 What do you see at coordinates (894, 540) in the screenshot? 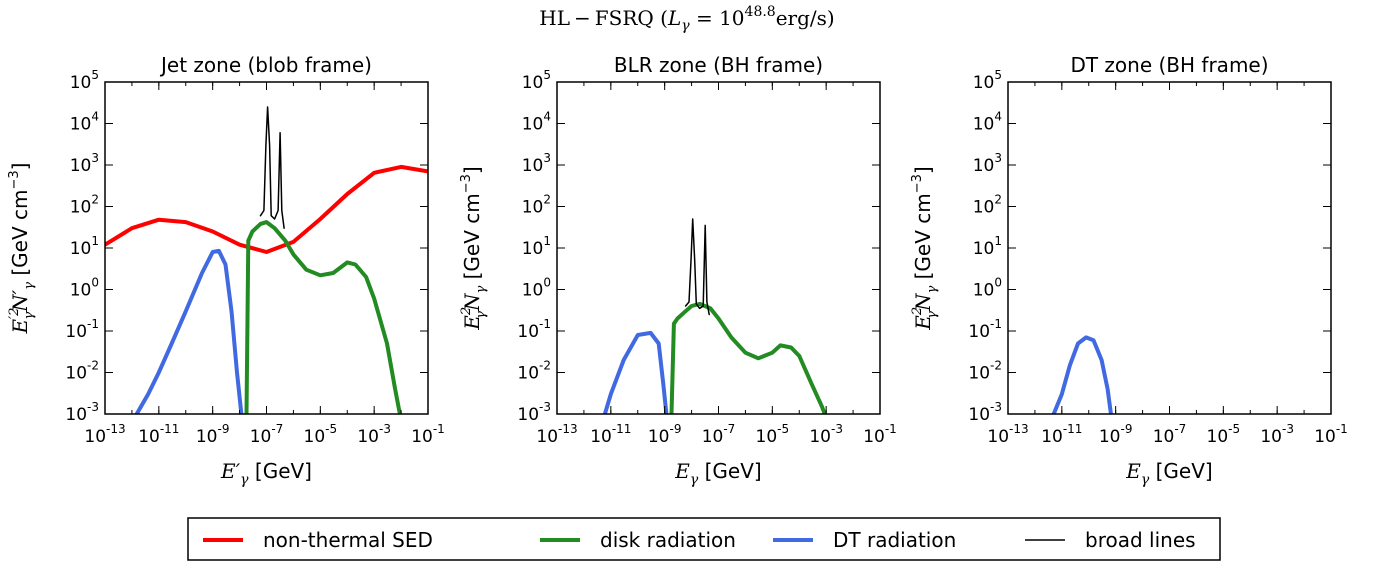
I see `legend-label: DT radiation` at bounding box center [894, 540].